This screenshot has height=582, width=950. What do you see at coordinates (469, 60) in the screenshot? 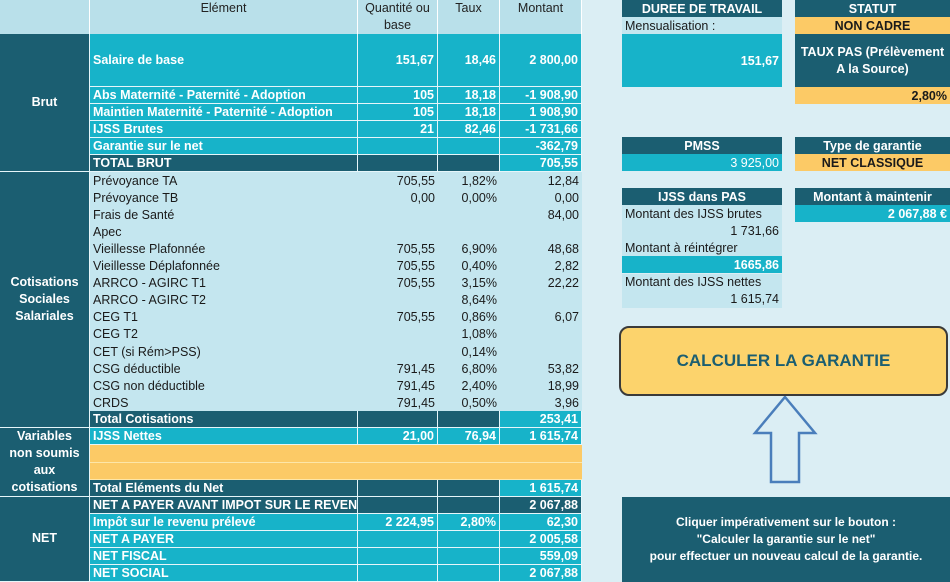
I see `table-cell: 18,46` at bounding box center [469, 60].